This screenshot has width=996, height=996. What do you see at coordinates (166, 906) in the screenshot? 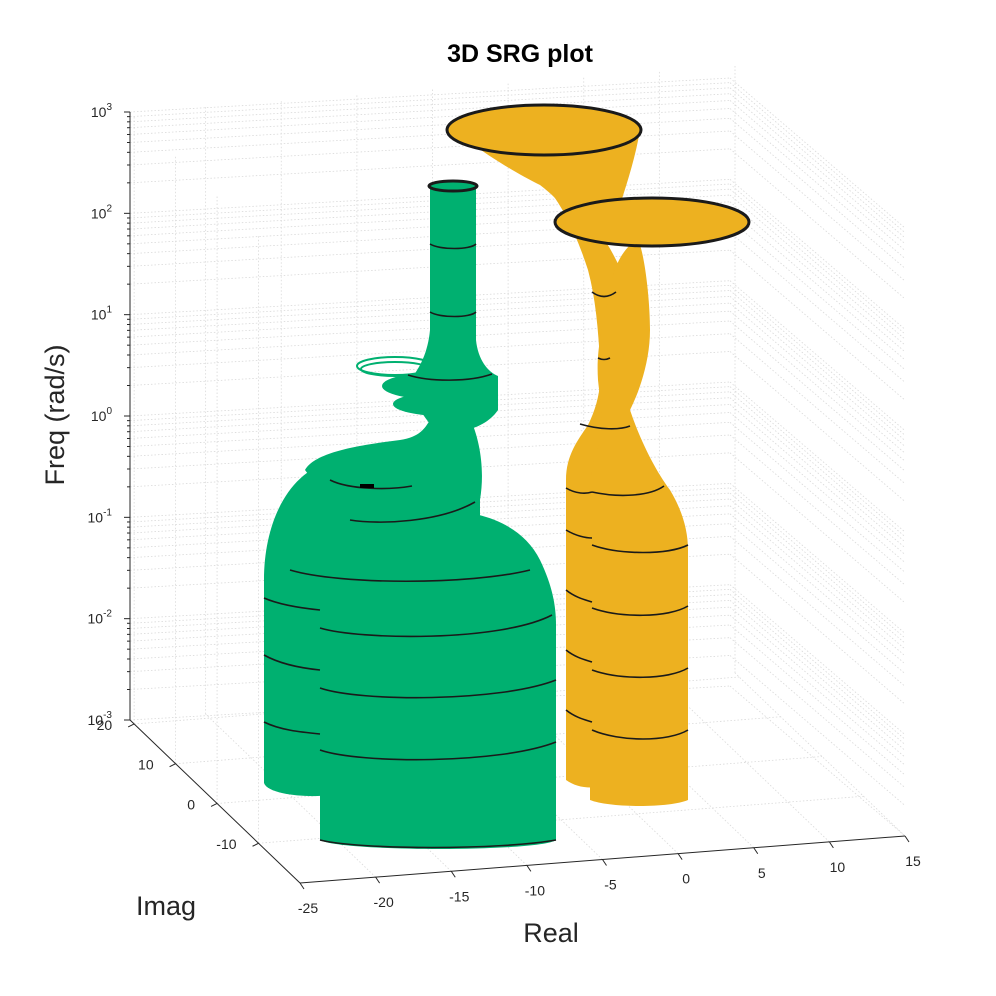
I see `y-axis-label: Imag` at bounding box center [166, 906].